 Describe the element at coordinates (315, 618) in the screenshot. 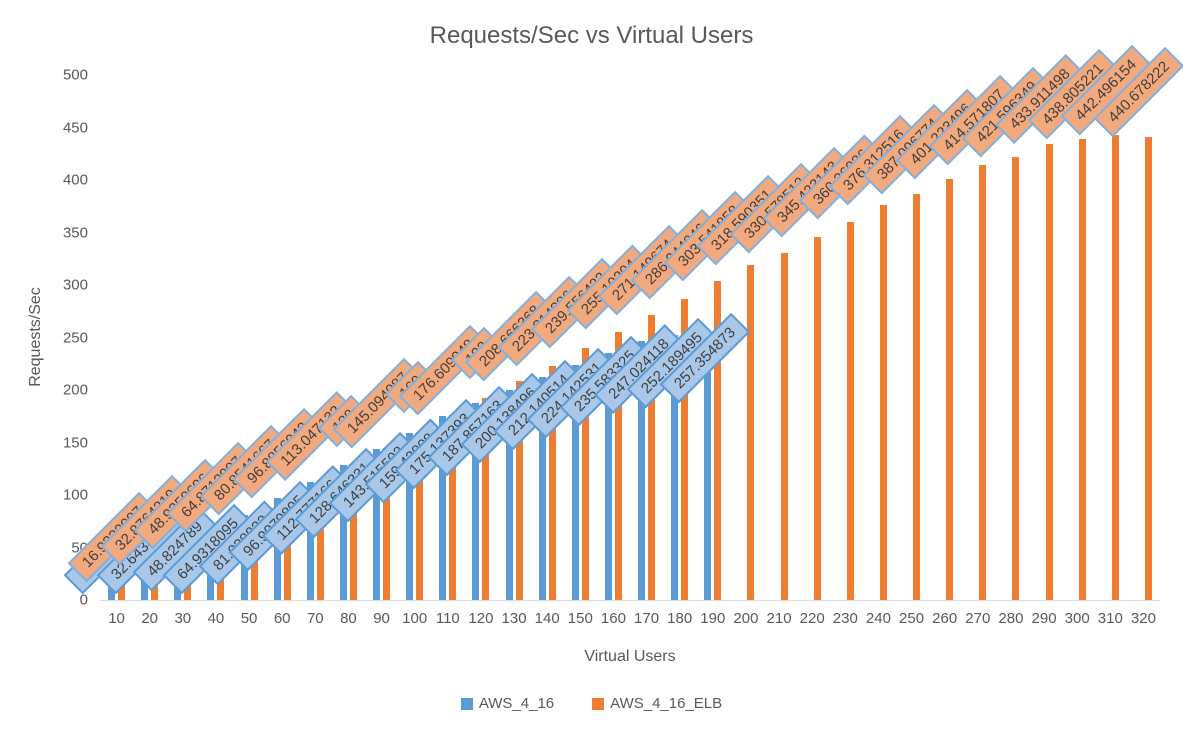

I see `x-tick-label: 70` at that location.